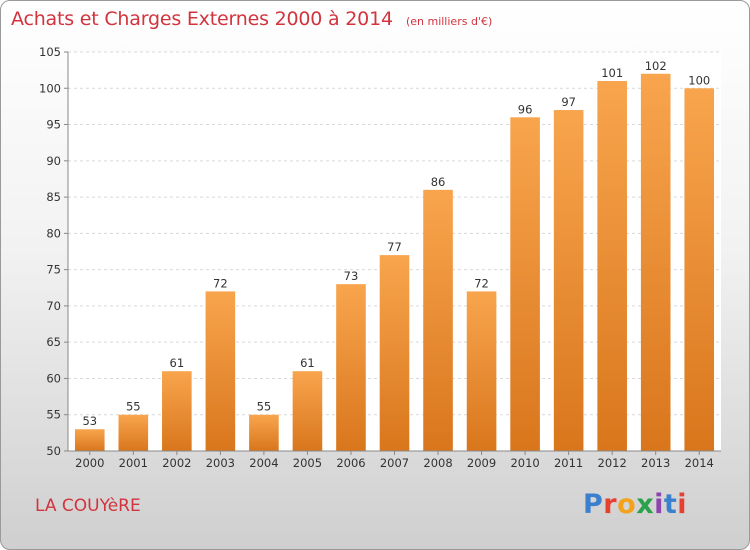  I want to click on x-tick-label: 2002, so click(176, 463).